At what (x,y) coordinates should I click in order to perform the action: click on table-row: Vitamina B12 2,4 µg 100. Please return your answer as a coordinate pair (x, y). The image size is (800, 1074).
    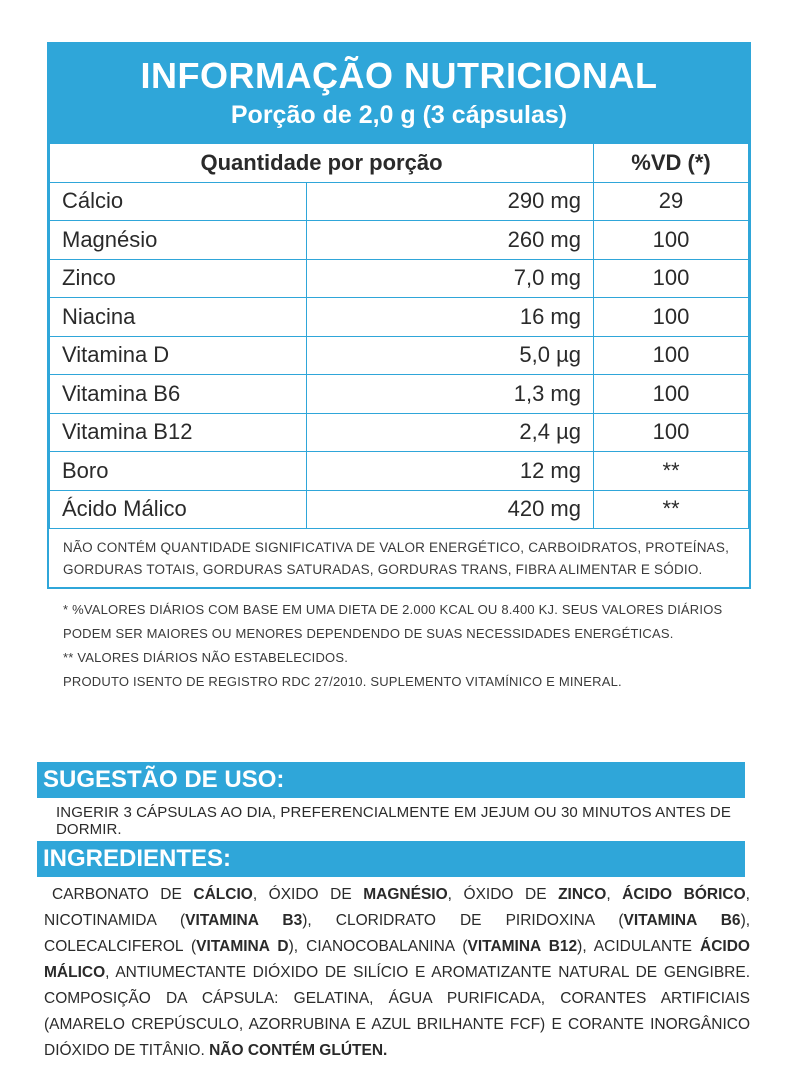
    Looking at the image, I should click on (399, 432).